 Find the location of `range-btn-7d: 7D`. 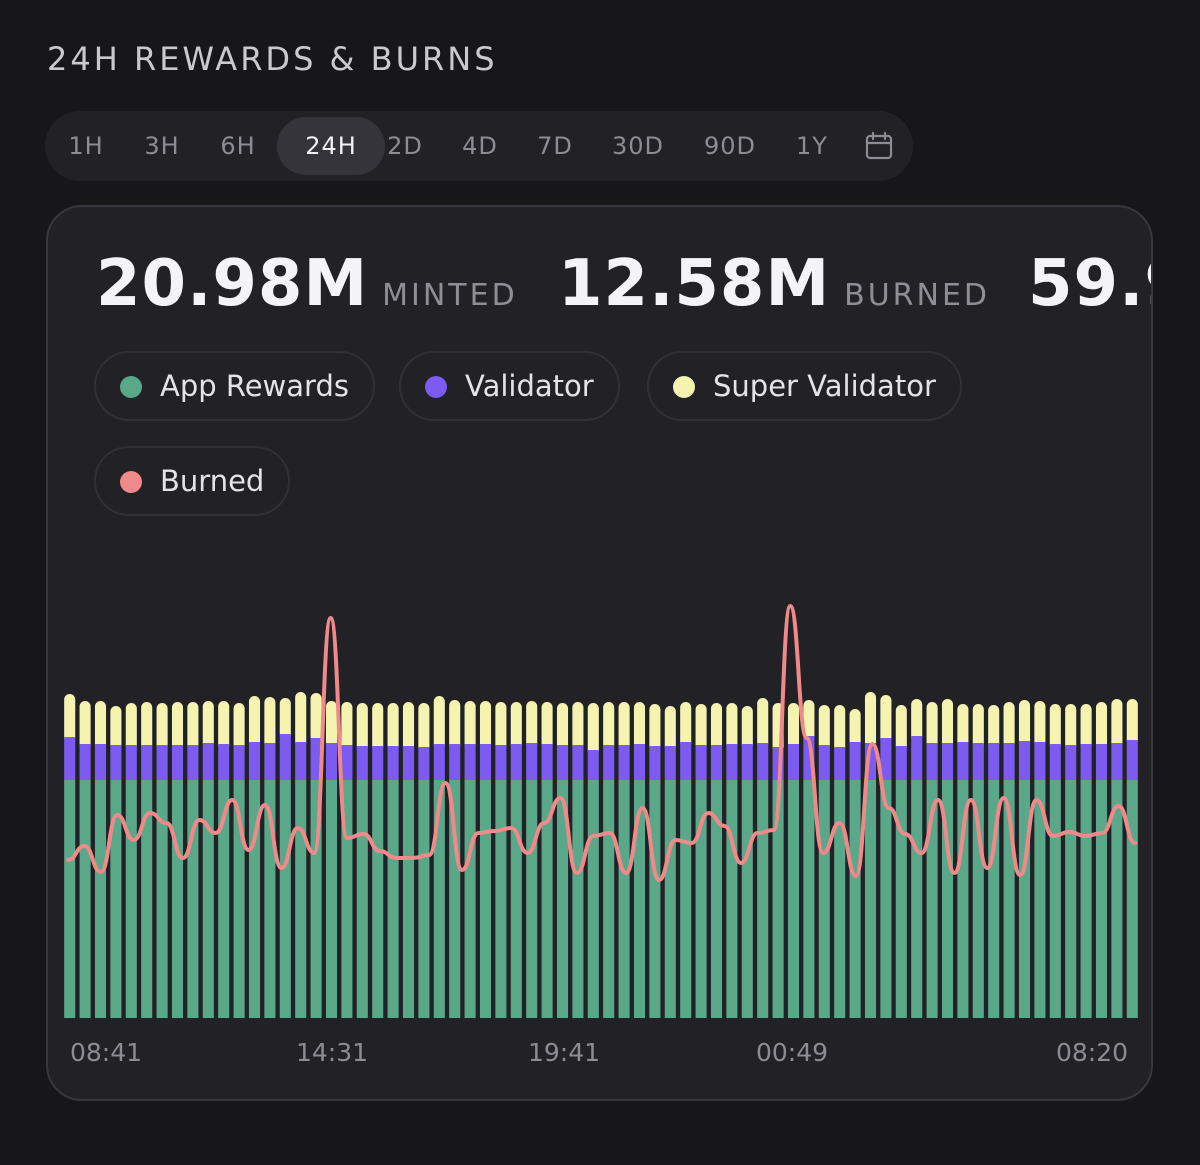

range-btn-7d: 7D is located at coordinates (555, 146).